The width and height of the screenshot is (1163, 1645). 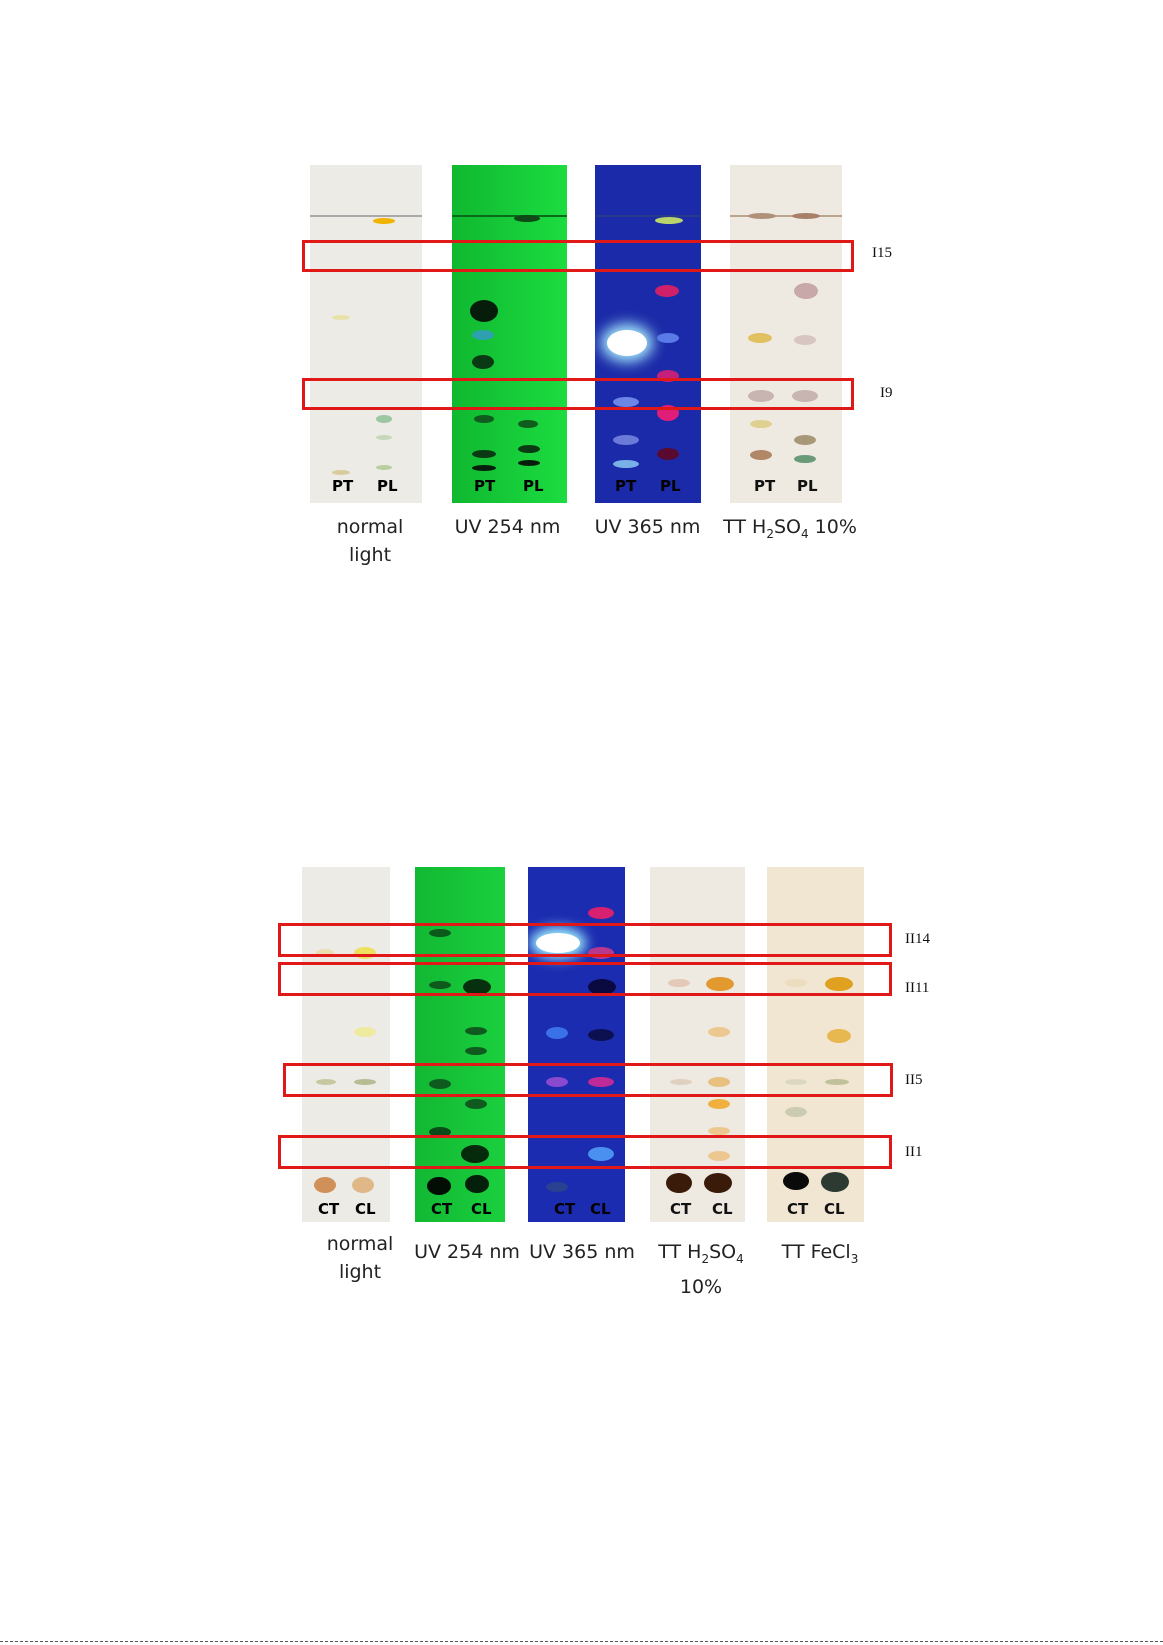 What do you see at coordinates (460, 1044) in the screenshot?
I see `tlc-plate-uv254: CT CL` at bounding box center [460, 1044].